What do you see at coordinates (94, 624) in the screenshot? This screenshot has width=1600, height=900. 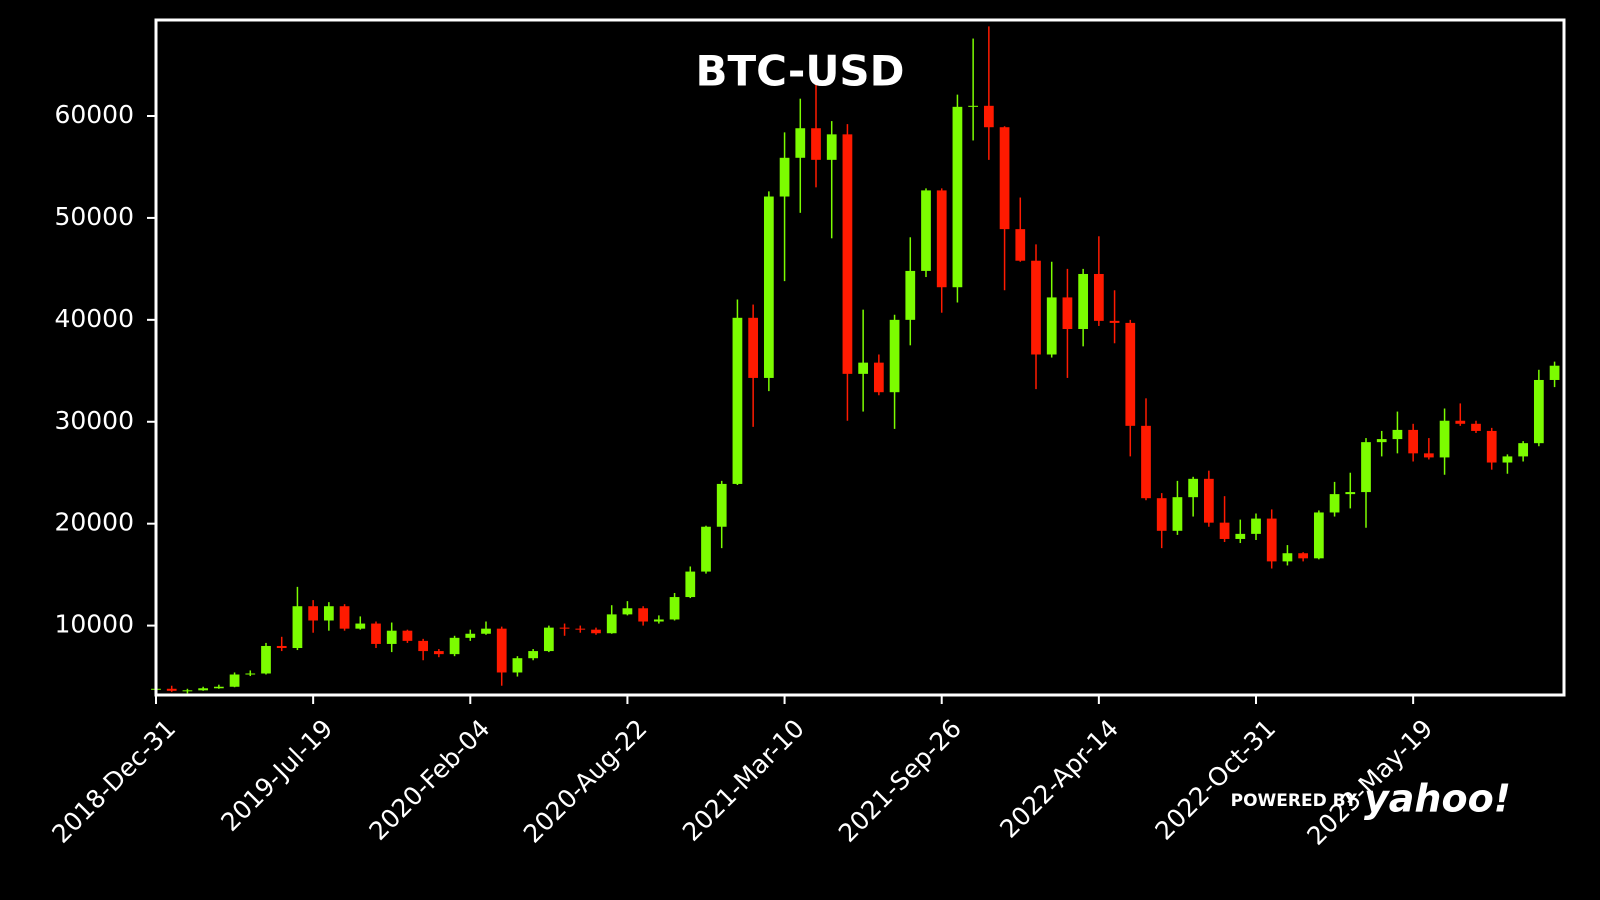 I see `y-tick-label: 10000` at bounding box center [94, 624].